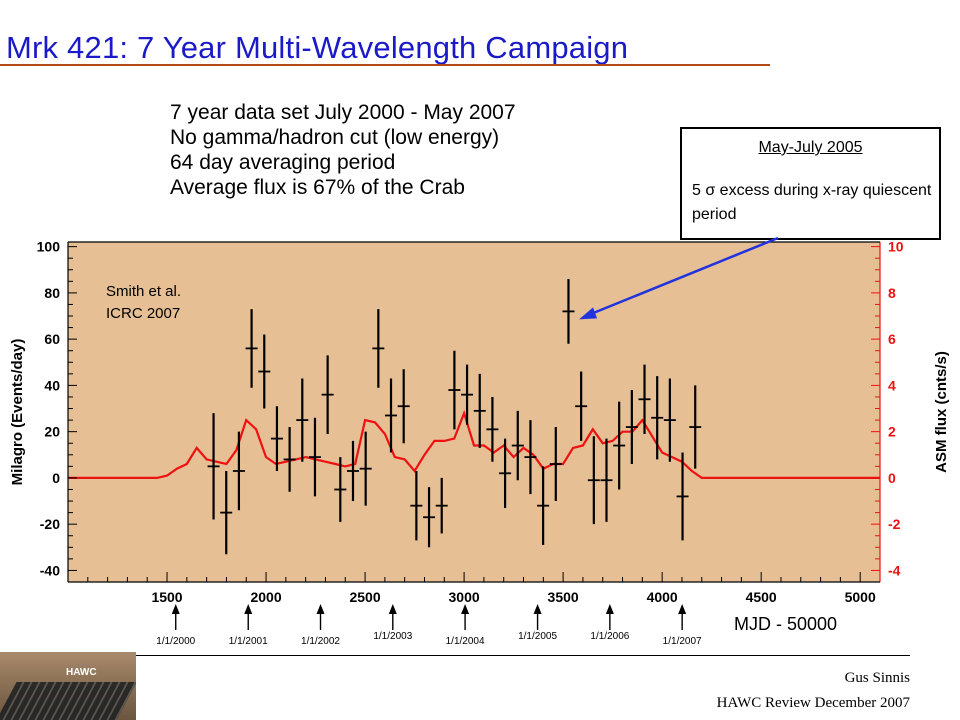 The width and height of the screenshot is (960, 720). Describe the element at coordinates (465, 641) in the screenshot. I see `date-marker-label: 1/1/2004` at that location.